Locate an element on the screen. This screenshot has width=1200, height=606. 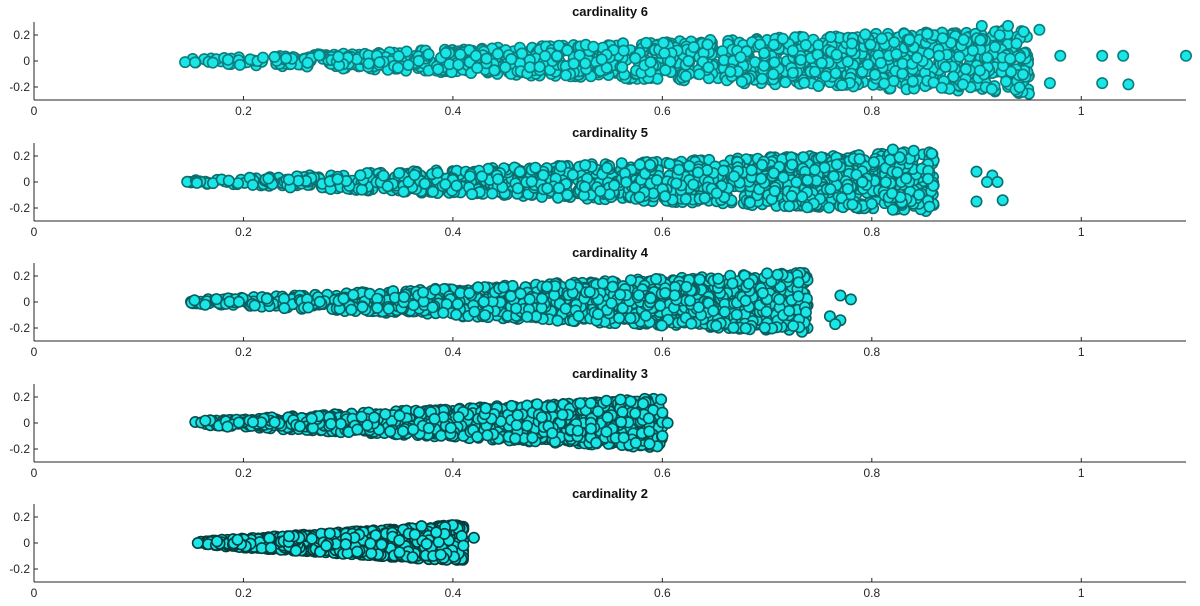
x-tick-label: 1 is located at coordinates (1081, 232).